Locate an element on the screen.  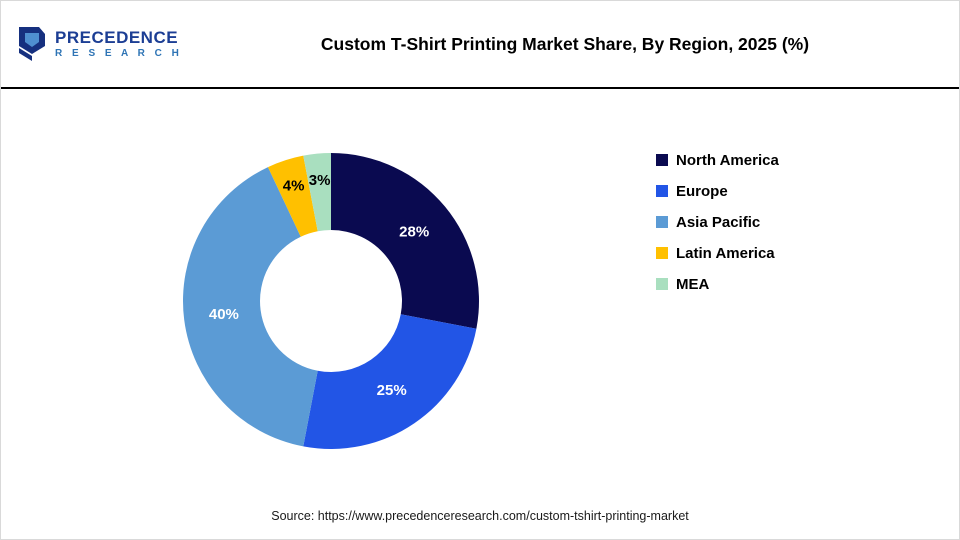
donut-slice-mea is located at coordinates (317, 192).